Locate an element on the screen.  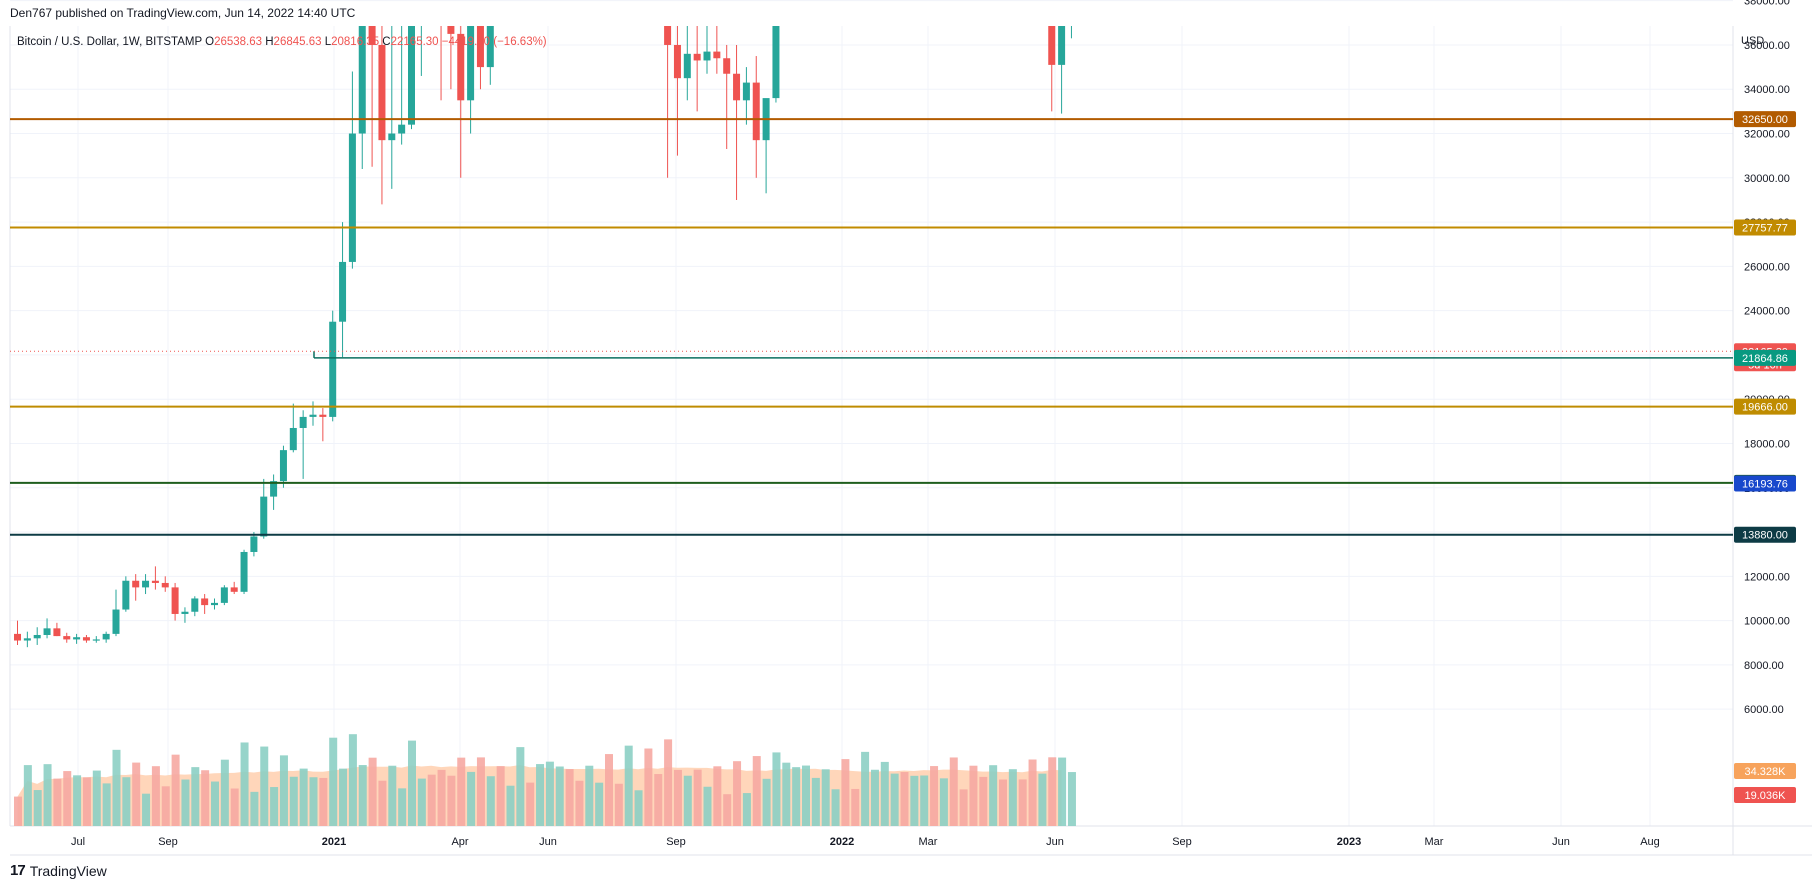
volume-tag: 19.036K is located at coordinates (1766, 796).